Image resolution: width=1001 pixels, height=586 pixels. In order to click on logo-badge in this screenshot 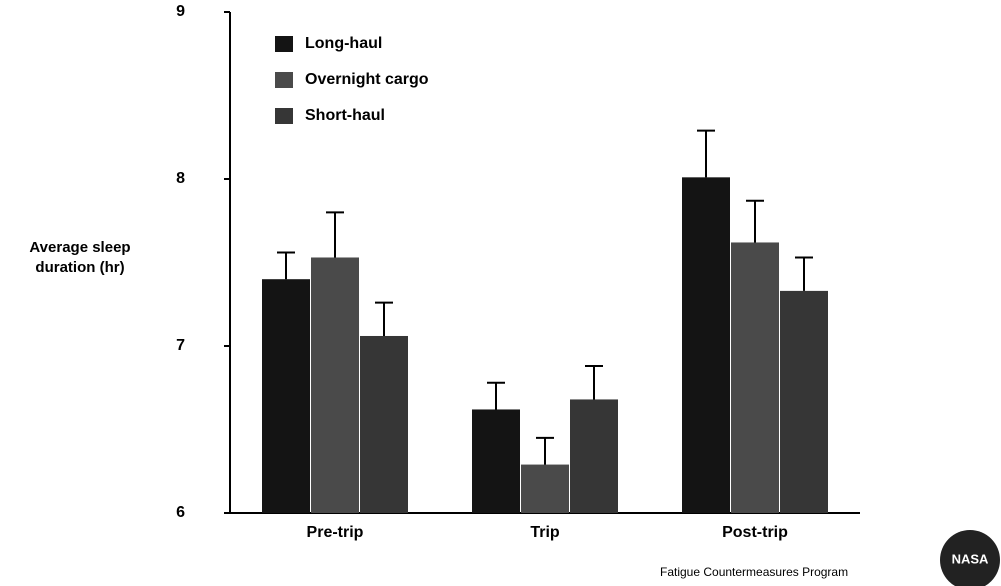, I will do `click(970, 558)`.